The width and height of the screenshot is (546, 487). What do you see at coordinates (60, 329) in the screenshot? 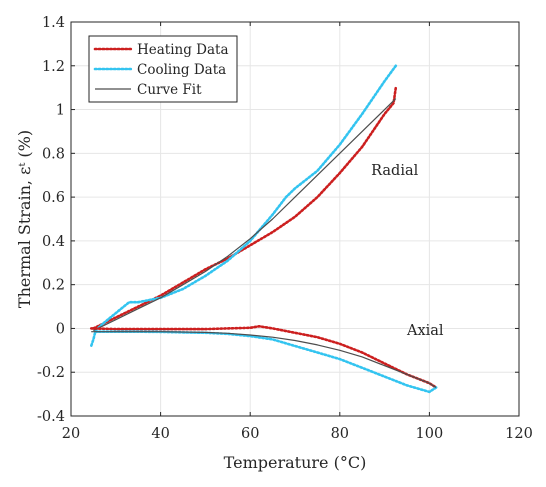
I see `y-tick-label: 0` at bounding box center [60, 329].